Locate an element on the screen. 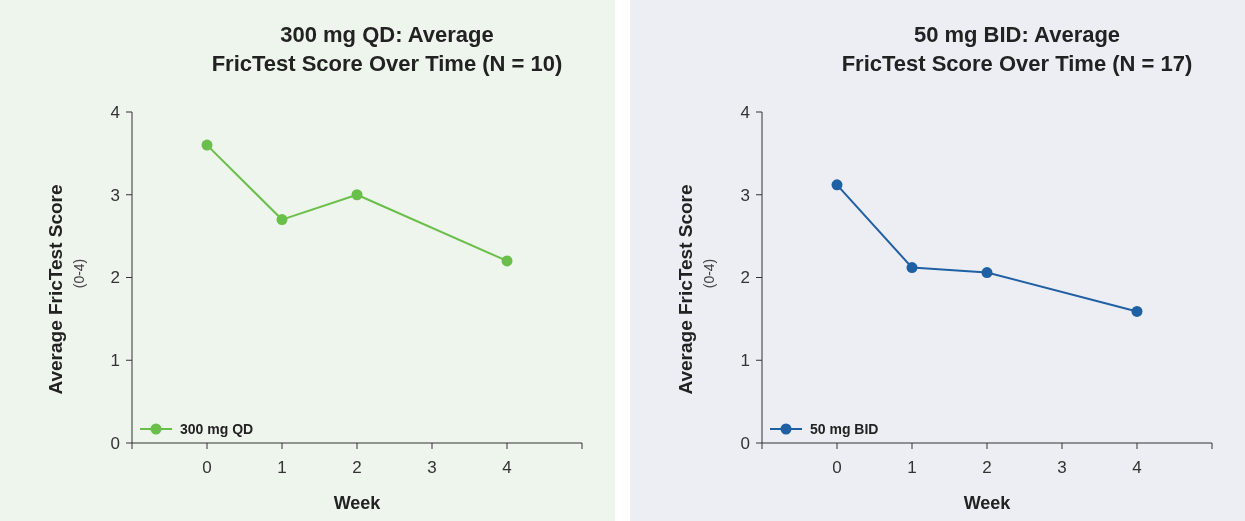  chart-title: 50 mg BID: Average FricTest Score Over Time (N = 17) is located at coordinates (1017, 49).